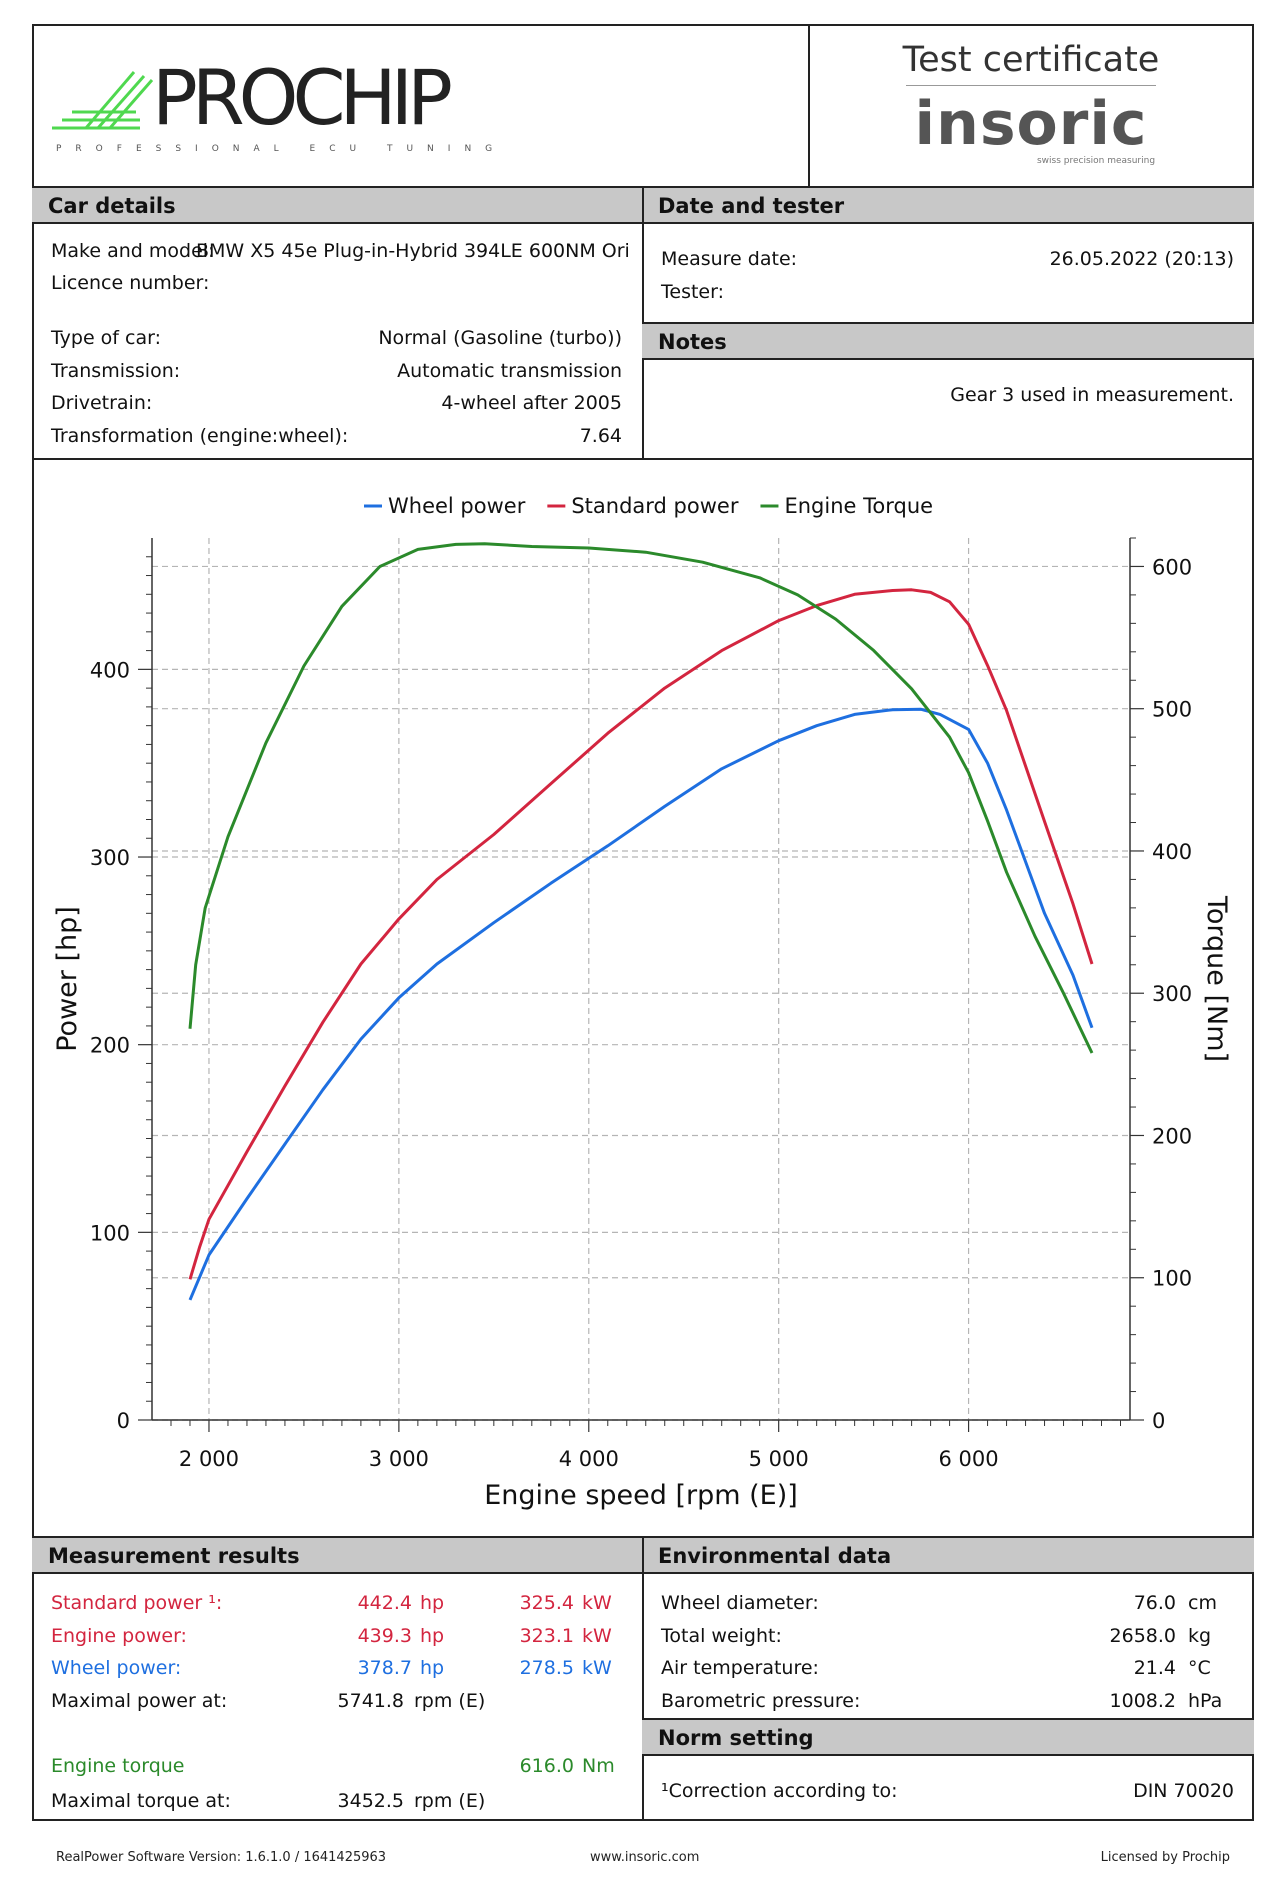 The image size is (1280, 1885). I want to click on measurement-header: Measurement results, so click(338, 1555).